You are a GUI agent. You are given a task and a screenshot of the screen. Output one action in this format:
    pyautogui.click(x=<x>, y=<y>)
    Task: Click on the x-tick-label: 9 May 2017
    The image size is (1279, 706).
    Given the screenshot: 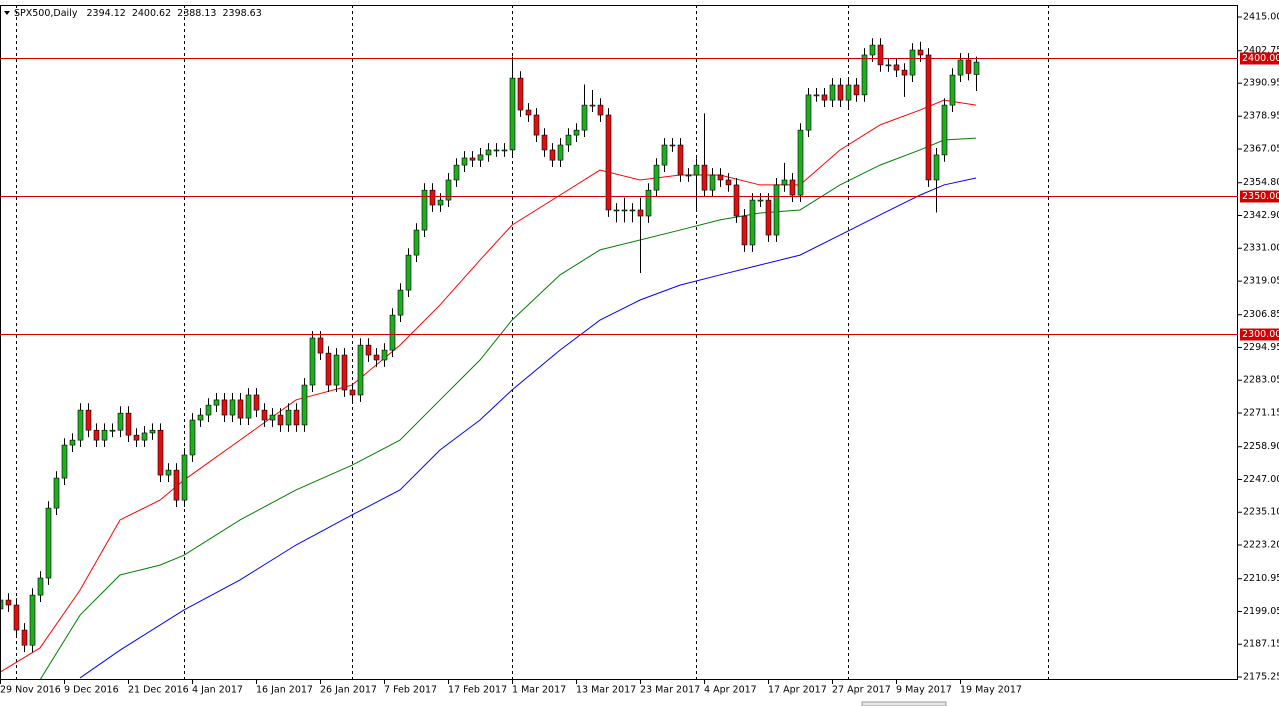 What is the action you would take?
    pyautogui.click(x=924, y=690)
    